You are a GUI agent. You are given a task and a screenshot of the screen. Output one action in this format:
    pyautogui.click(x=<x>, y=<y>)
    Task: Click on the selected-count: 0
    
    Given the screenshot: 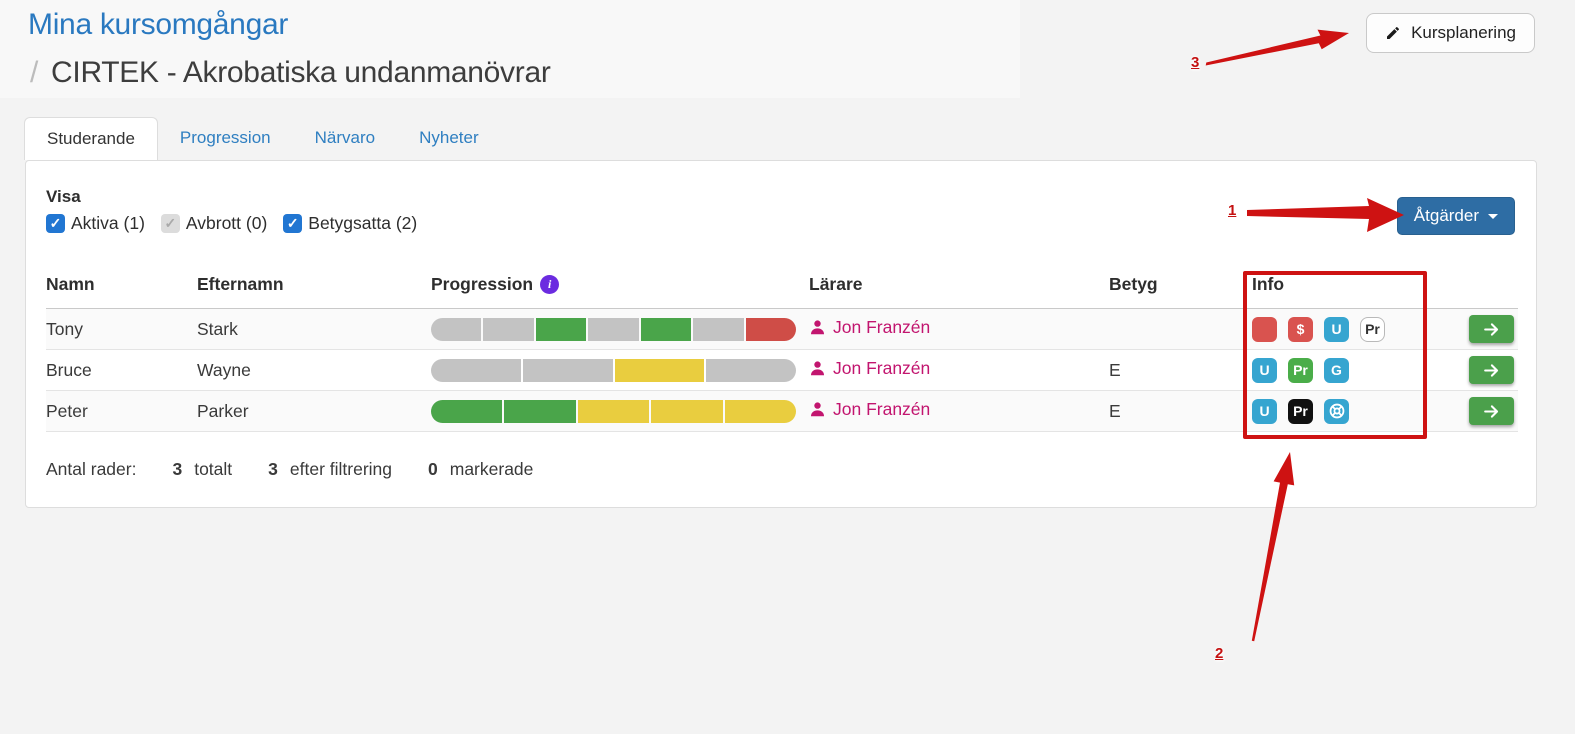 What is the action you would take?
    pyautogui.click(x=433, y=469)
    